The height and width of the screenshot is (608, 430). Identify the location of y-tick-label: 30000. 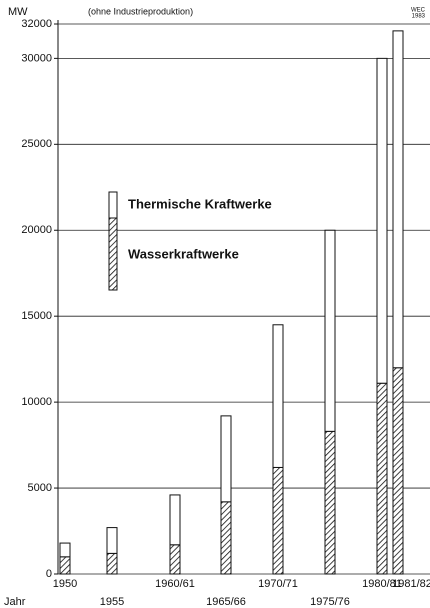
(36, 58).